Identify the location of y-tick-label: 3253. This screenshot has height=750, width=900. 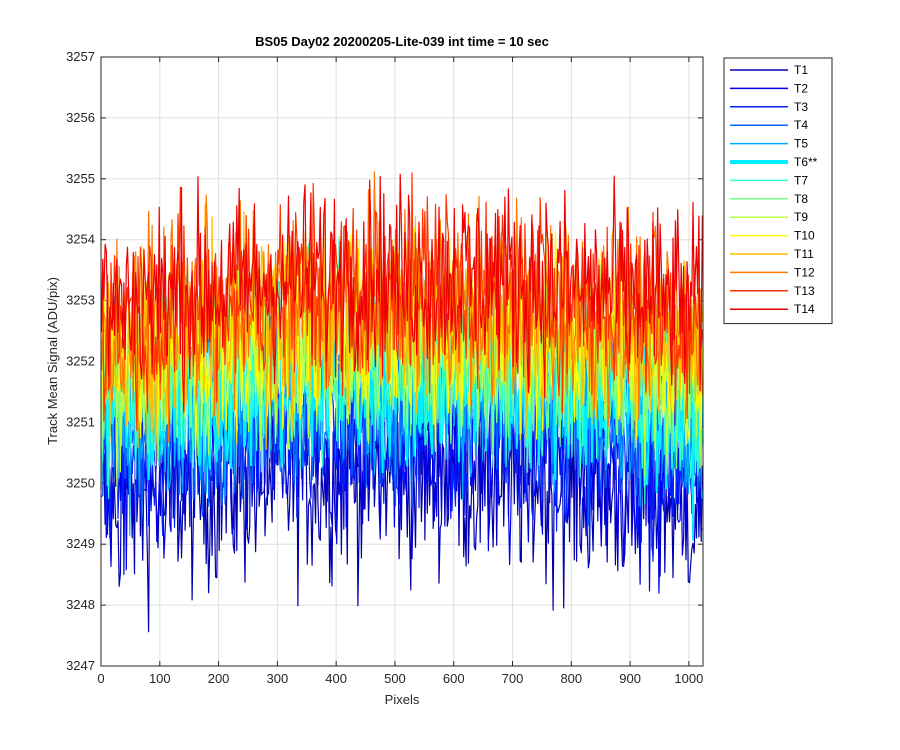
(80, 300).